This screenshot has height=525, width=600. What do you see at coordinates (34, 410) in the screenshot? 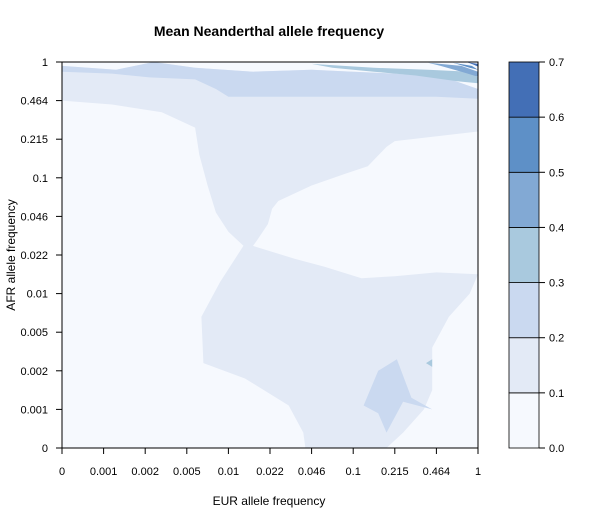
I see `y-tick-label: 0.001` at bounding box center [34, 410].